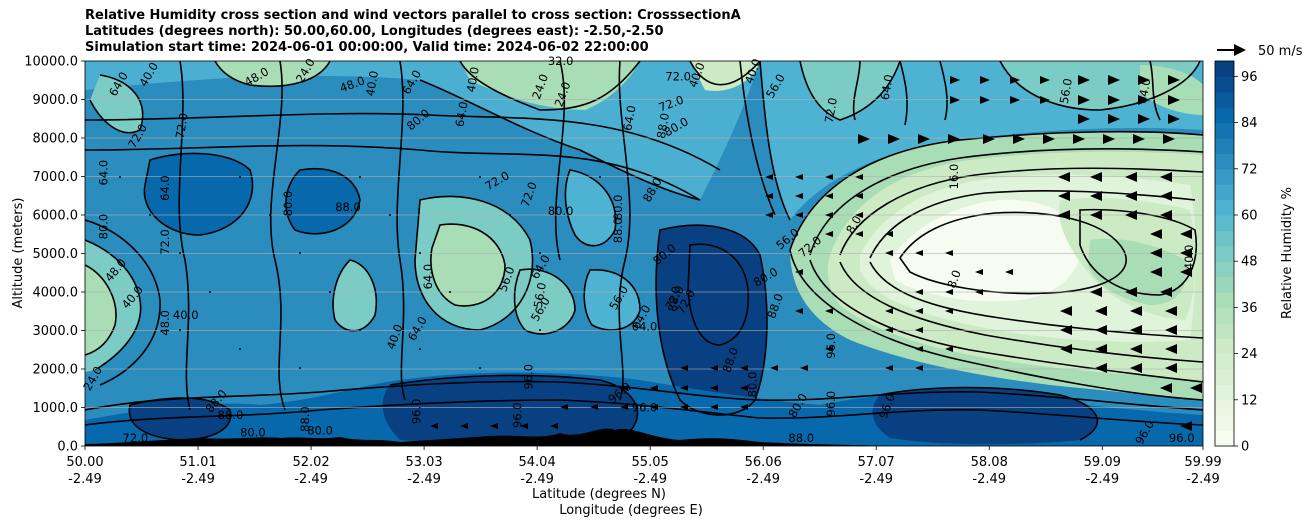 The image size is (1304, 526). What do you see at coordinates (56, 370) in the screenshot?
I see `y-tick-label: 2000.0` at bounding box center [56, 370].